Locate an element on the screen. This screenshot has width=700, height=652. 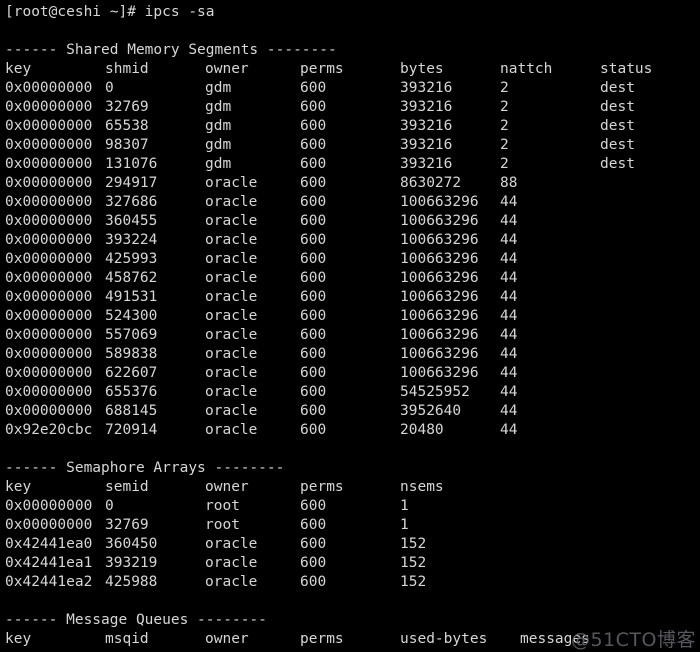
shell-prompt-line: [root@ceshi ~]# ipcs -sa is located at coordinates (110, 12).